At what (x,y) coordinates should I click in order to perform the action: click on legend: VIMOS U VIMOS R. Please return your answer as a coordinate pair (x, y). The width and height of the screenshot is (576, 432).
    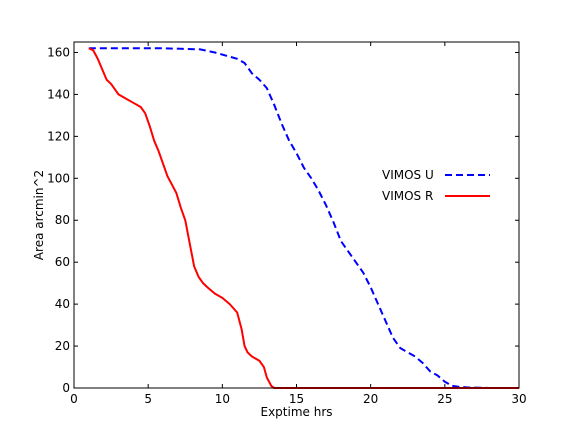
    Looking at the image, I should click on (436, 185).